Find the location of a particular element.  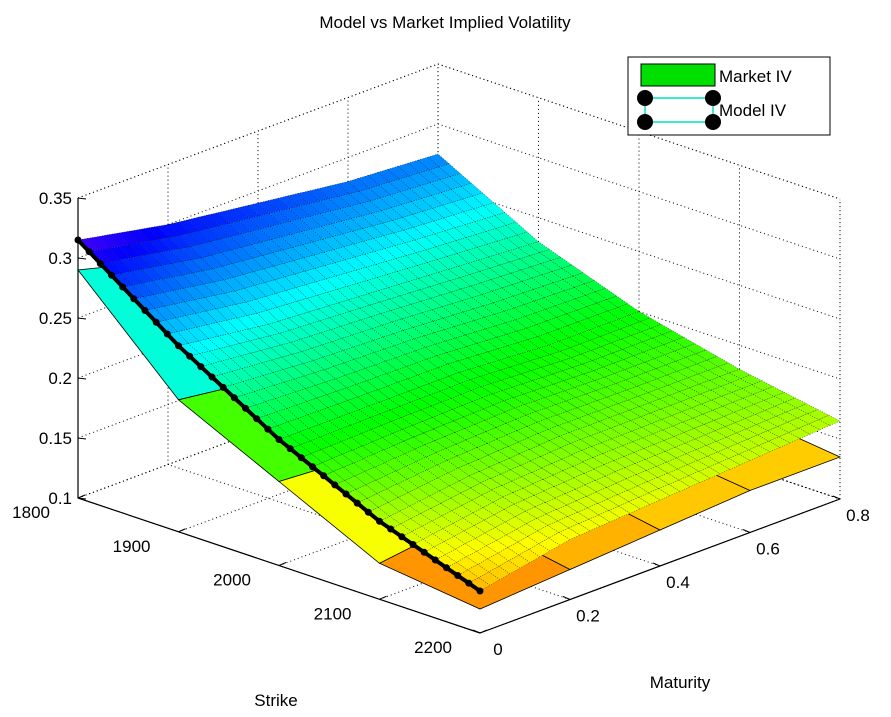

y-tick-mark is located at coordinates (836, 497).